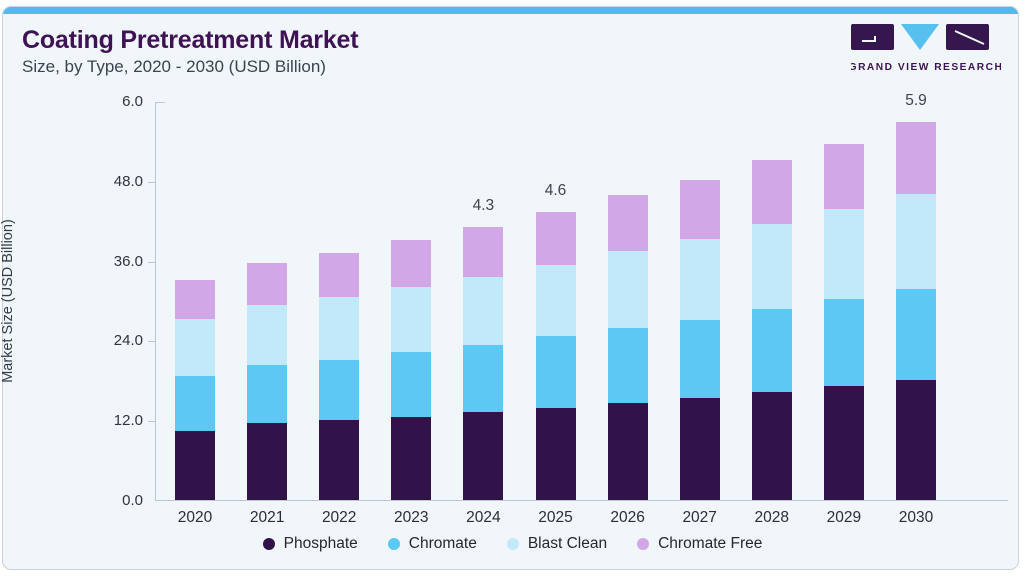 Image resolution: width=1025 pixels, height=576 pixels. I want to click on bar-segment-blast-clean-2020, so click(195, 347).